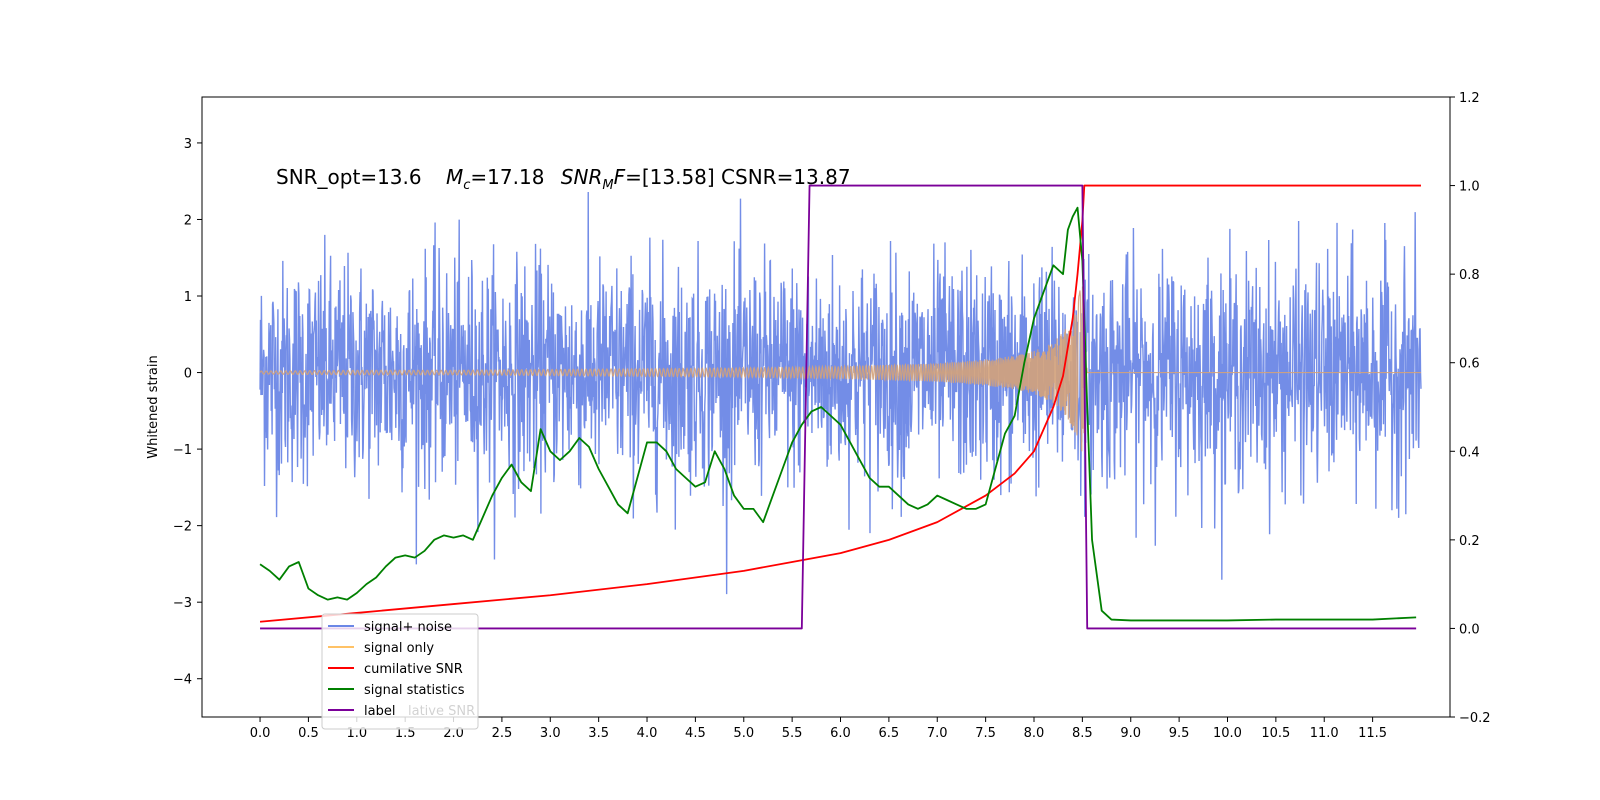  What do you see at coordinates (1082, 733) in the screenshot?
I see `x-tick-label: 8.5` at bounding box center [1082, 733].